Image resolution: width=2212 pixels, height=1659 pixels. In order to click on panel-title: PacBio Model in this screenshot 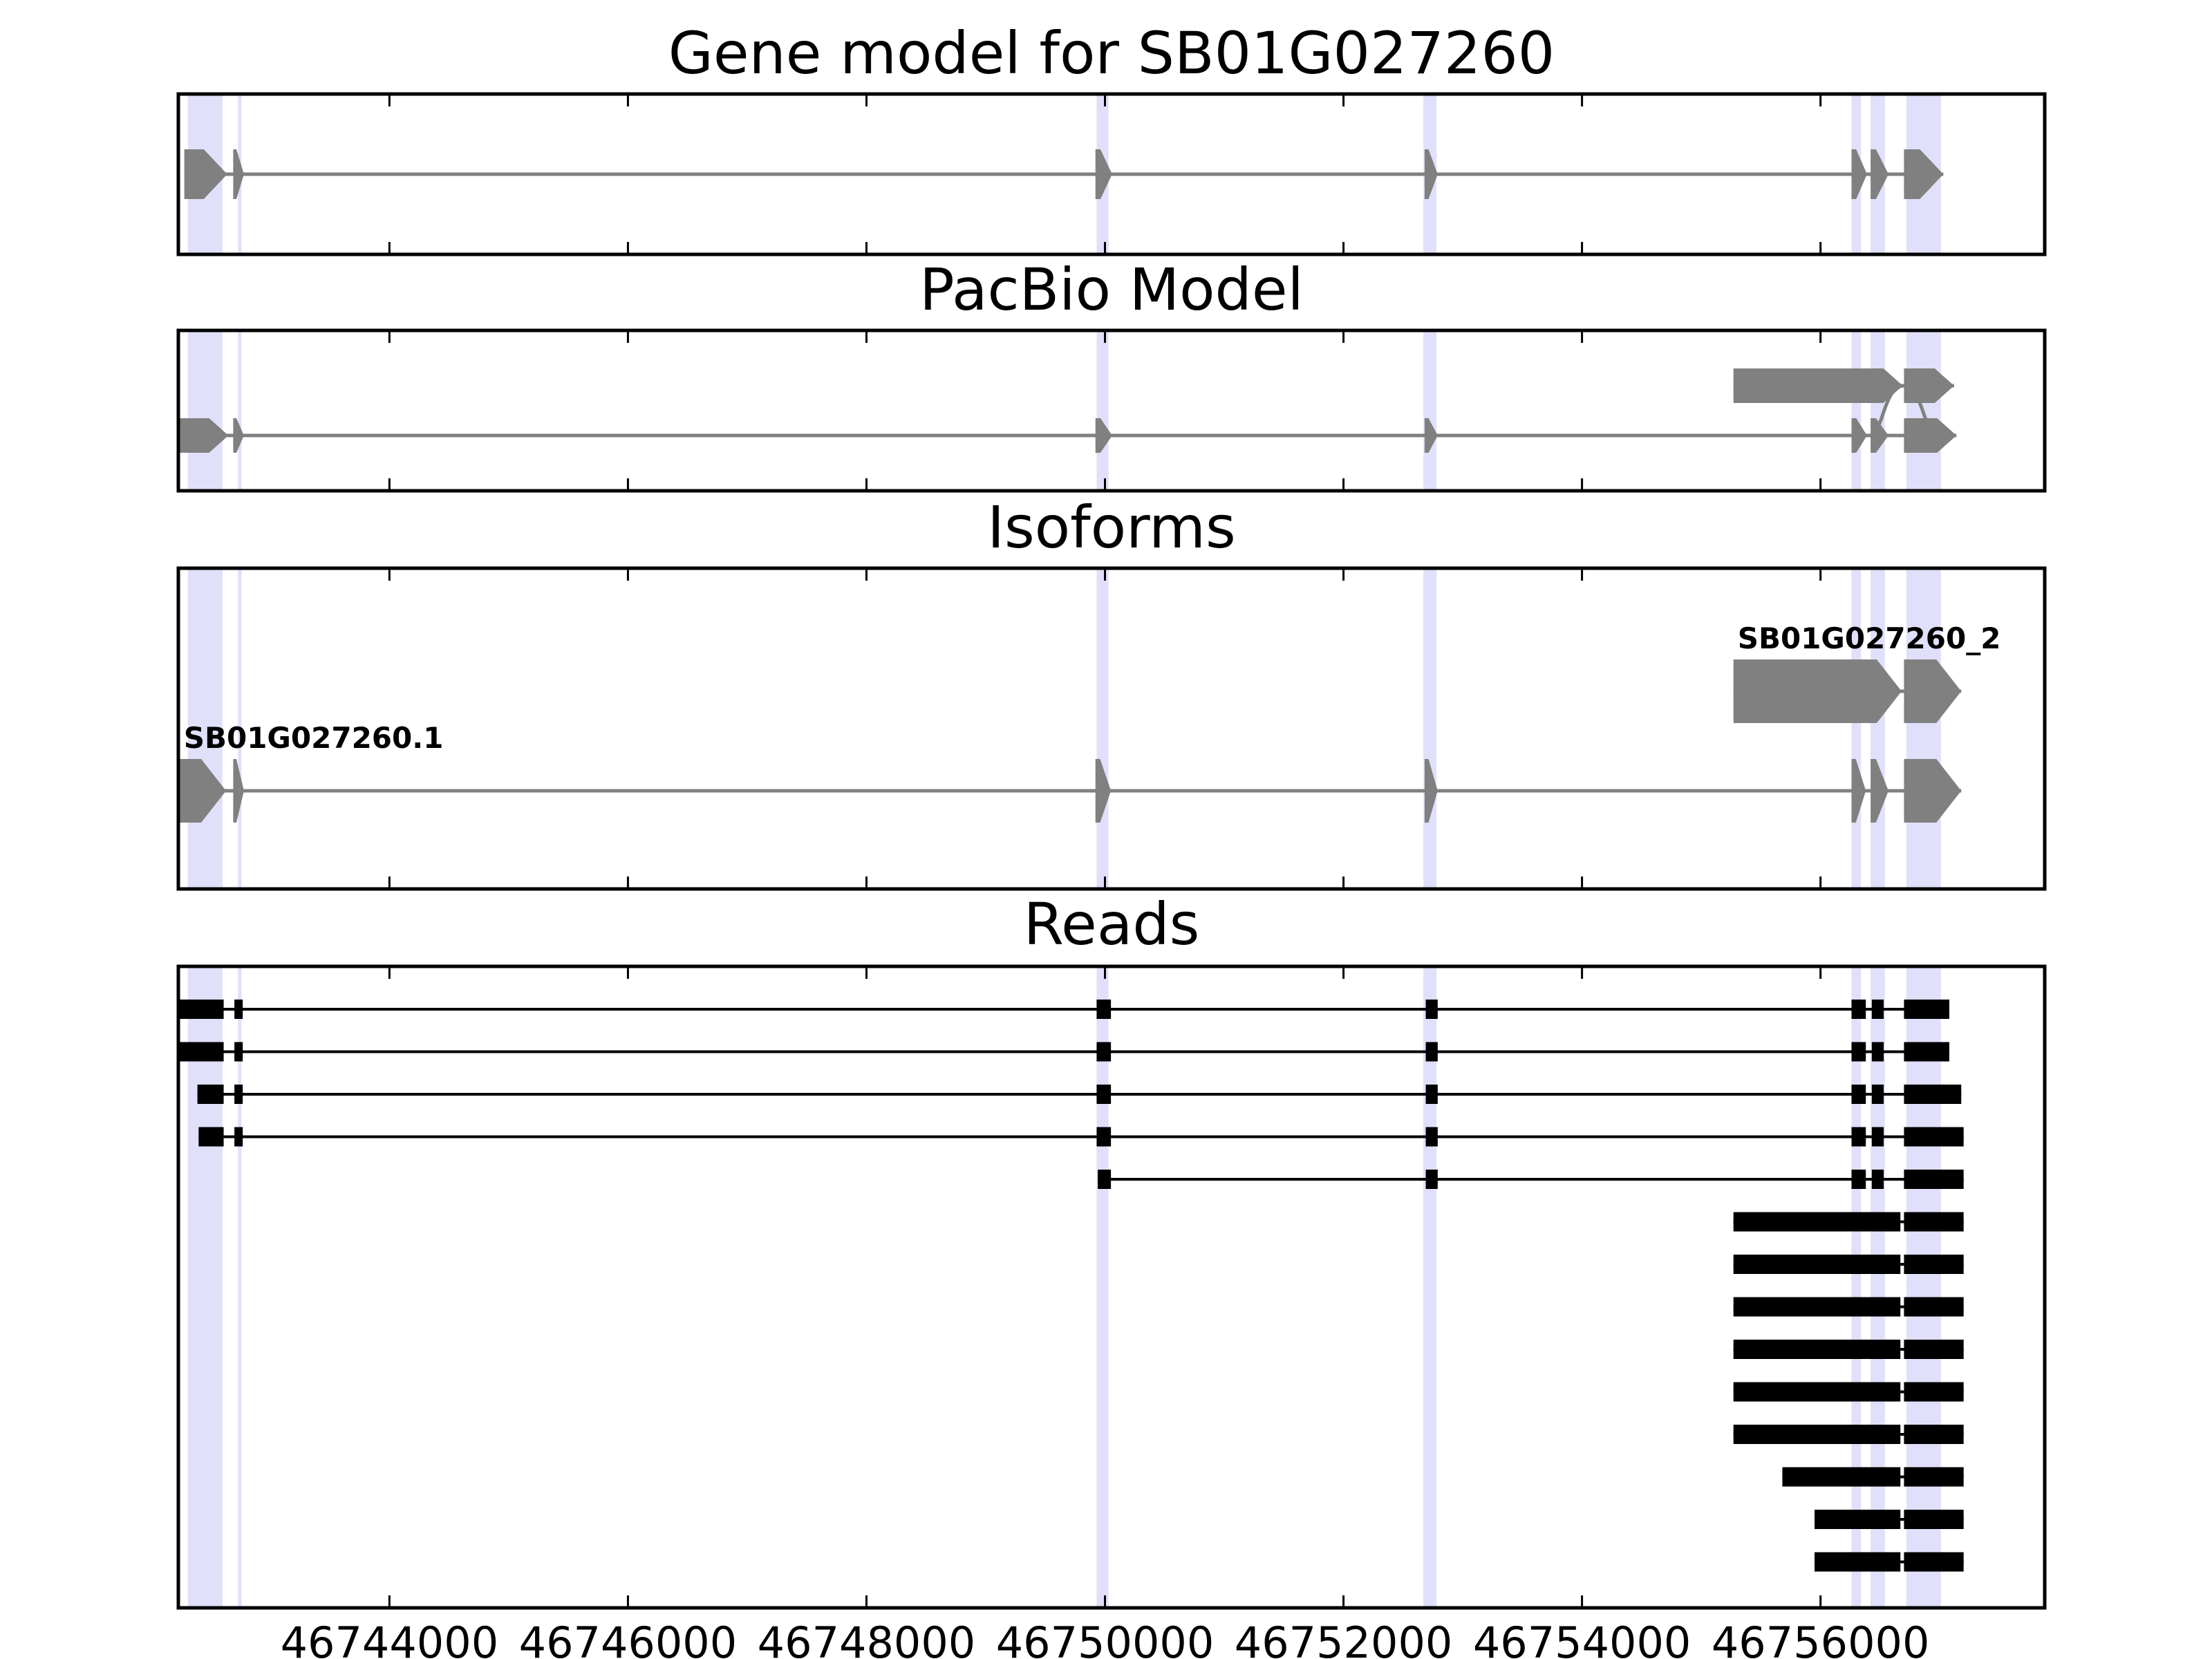, I will do `click(1111, 290)`.